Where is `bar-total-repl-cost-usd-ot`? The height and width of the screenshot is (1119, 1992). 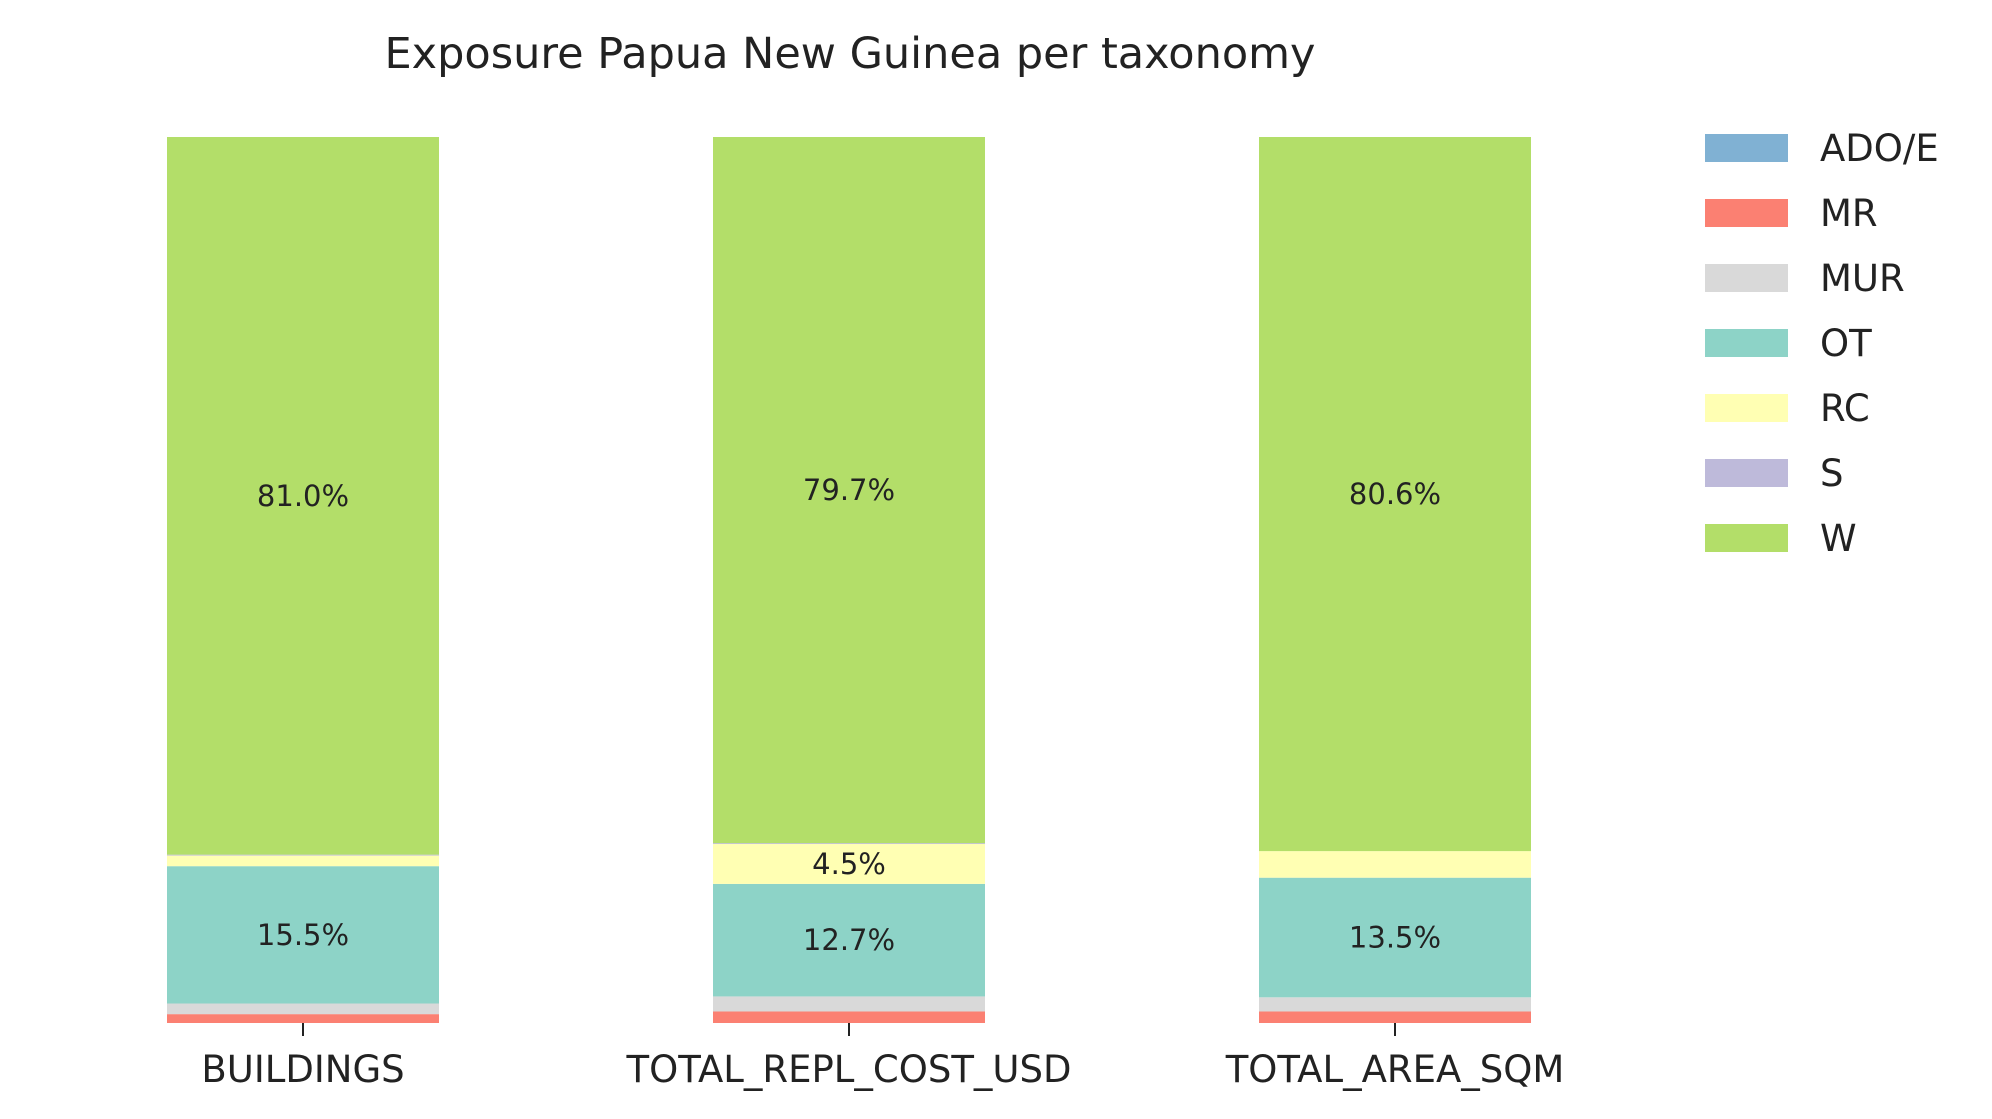 bar-total-repl-cost-usd-ot is located at coordinates (849, 940).